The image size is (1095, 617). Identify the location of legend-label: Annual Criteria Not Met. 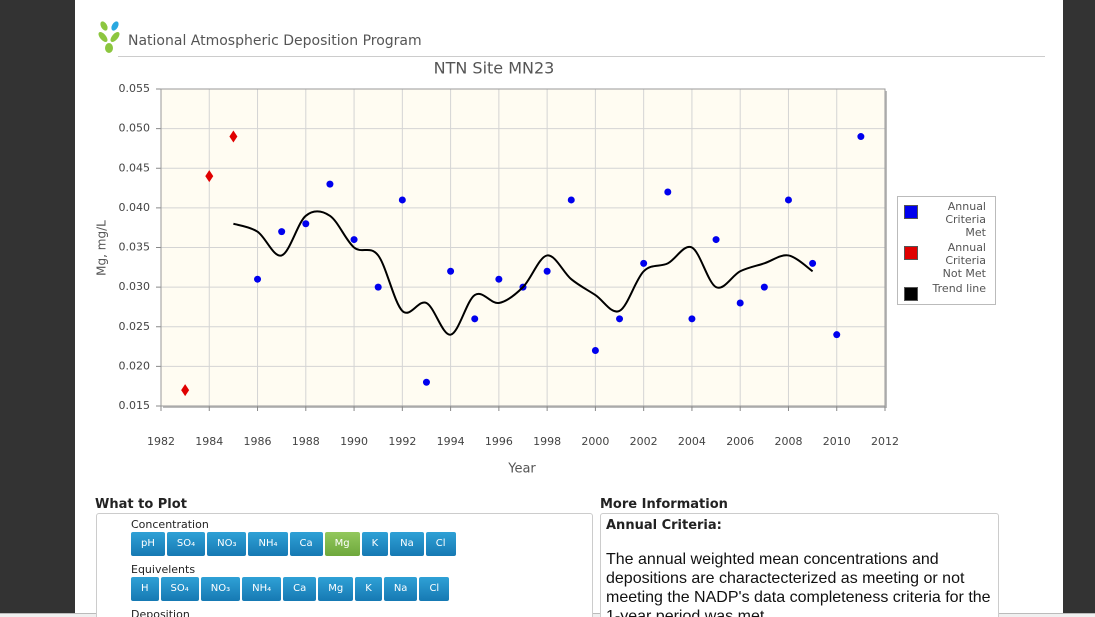
(964, 260).